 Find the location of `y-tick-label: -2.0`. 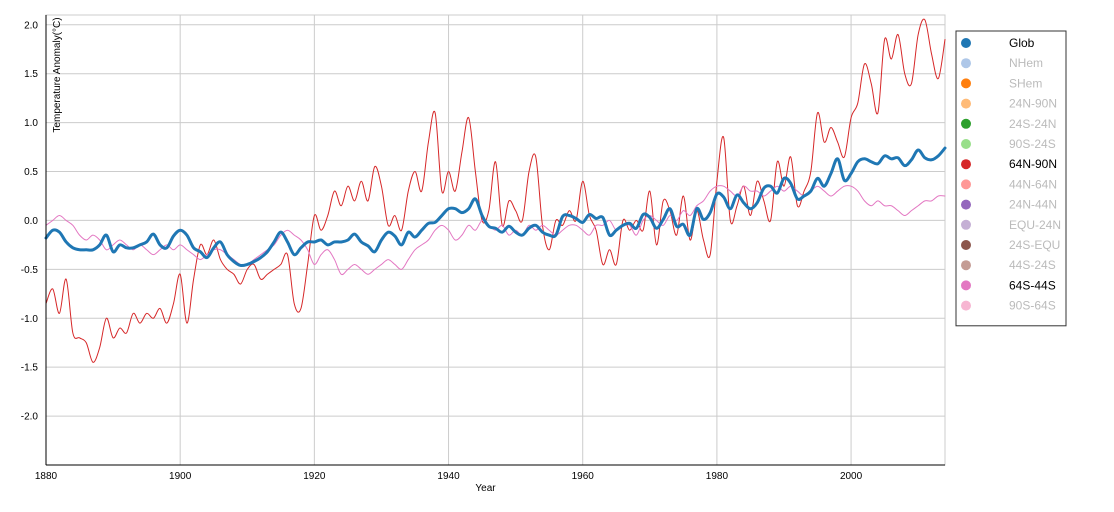

y-tick-label: -2.0 is located at coordinates (30, 417).